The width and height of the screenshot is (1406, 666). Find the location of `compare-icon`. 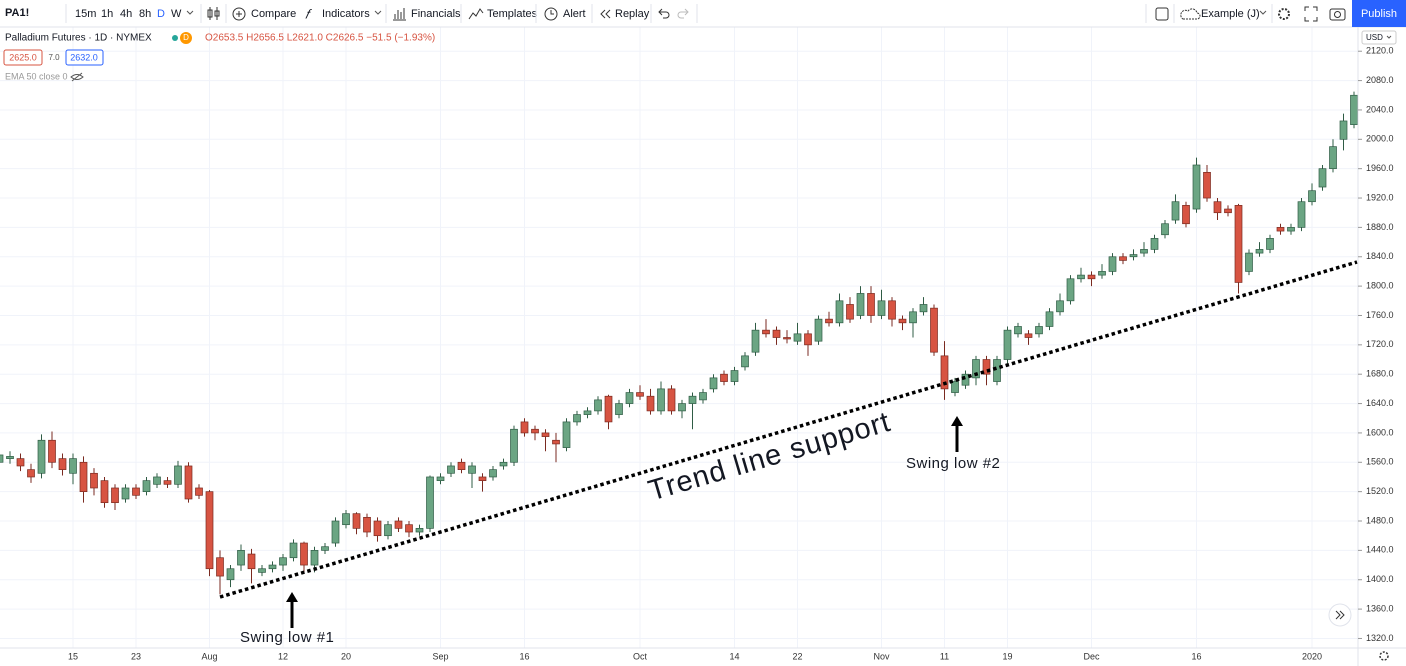

compare-icon is located at coordinates (239, 14).